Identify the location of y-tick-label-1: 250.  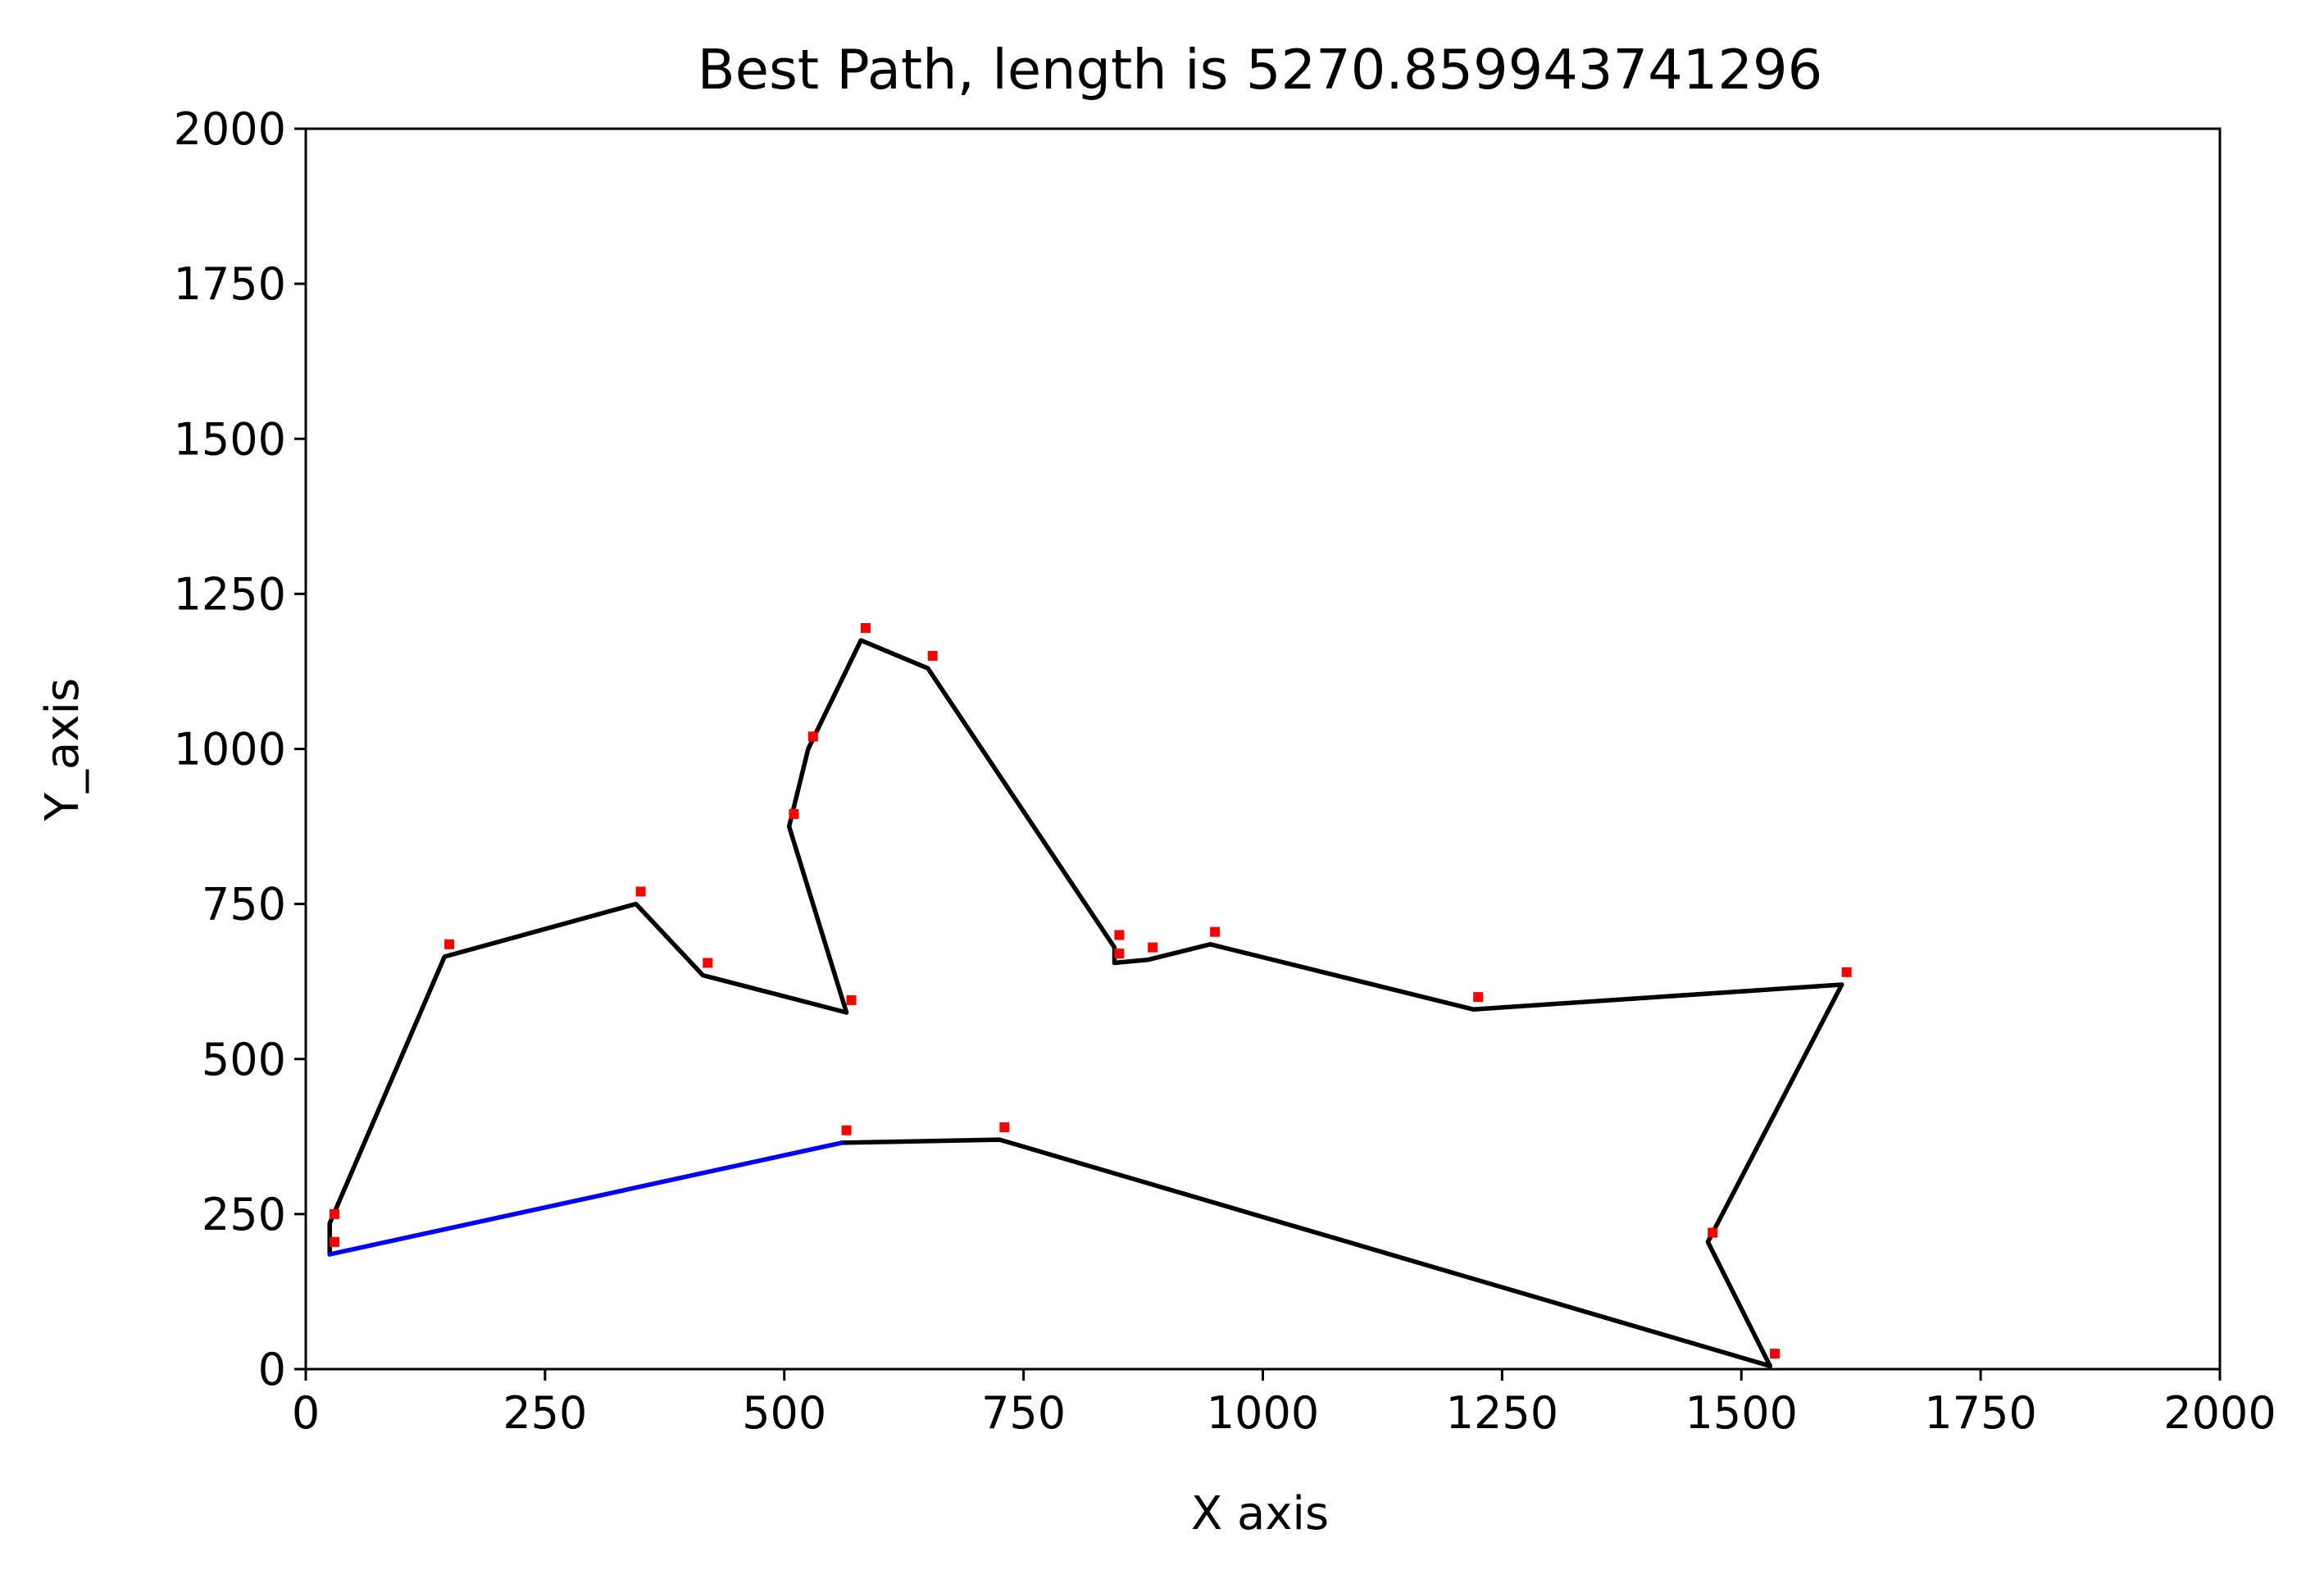
(244, 1214).